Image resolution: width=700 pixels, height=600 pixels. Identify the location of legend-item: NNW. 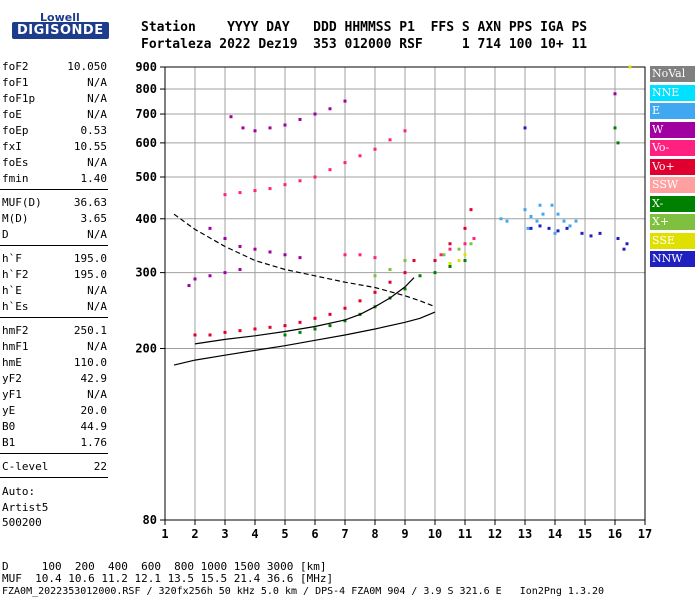
(672, 259).